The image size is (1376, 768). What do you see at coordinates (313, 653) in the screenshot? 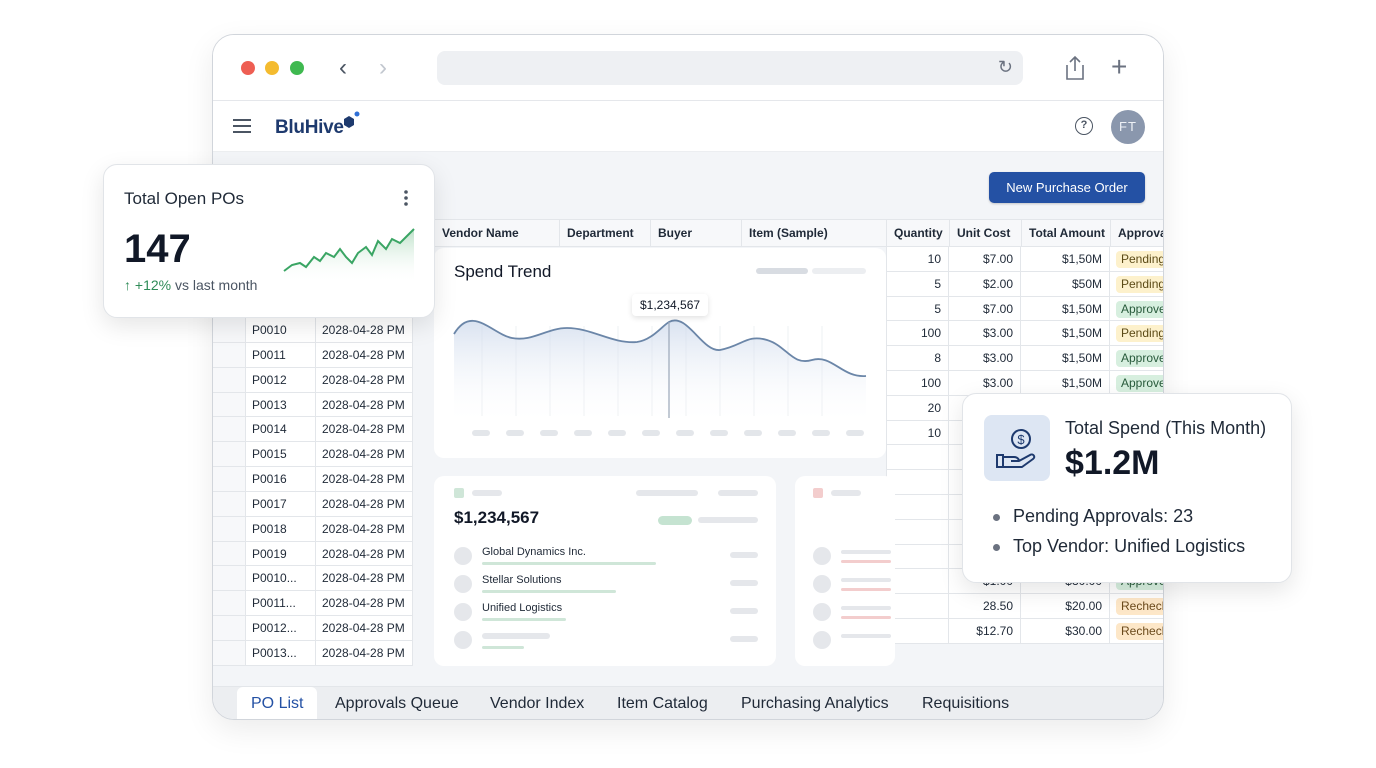
I see `table-row: P0013... 2028-04-28 PM` at bounding box center [313, 653].